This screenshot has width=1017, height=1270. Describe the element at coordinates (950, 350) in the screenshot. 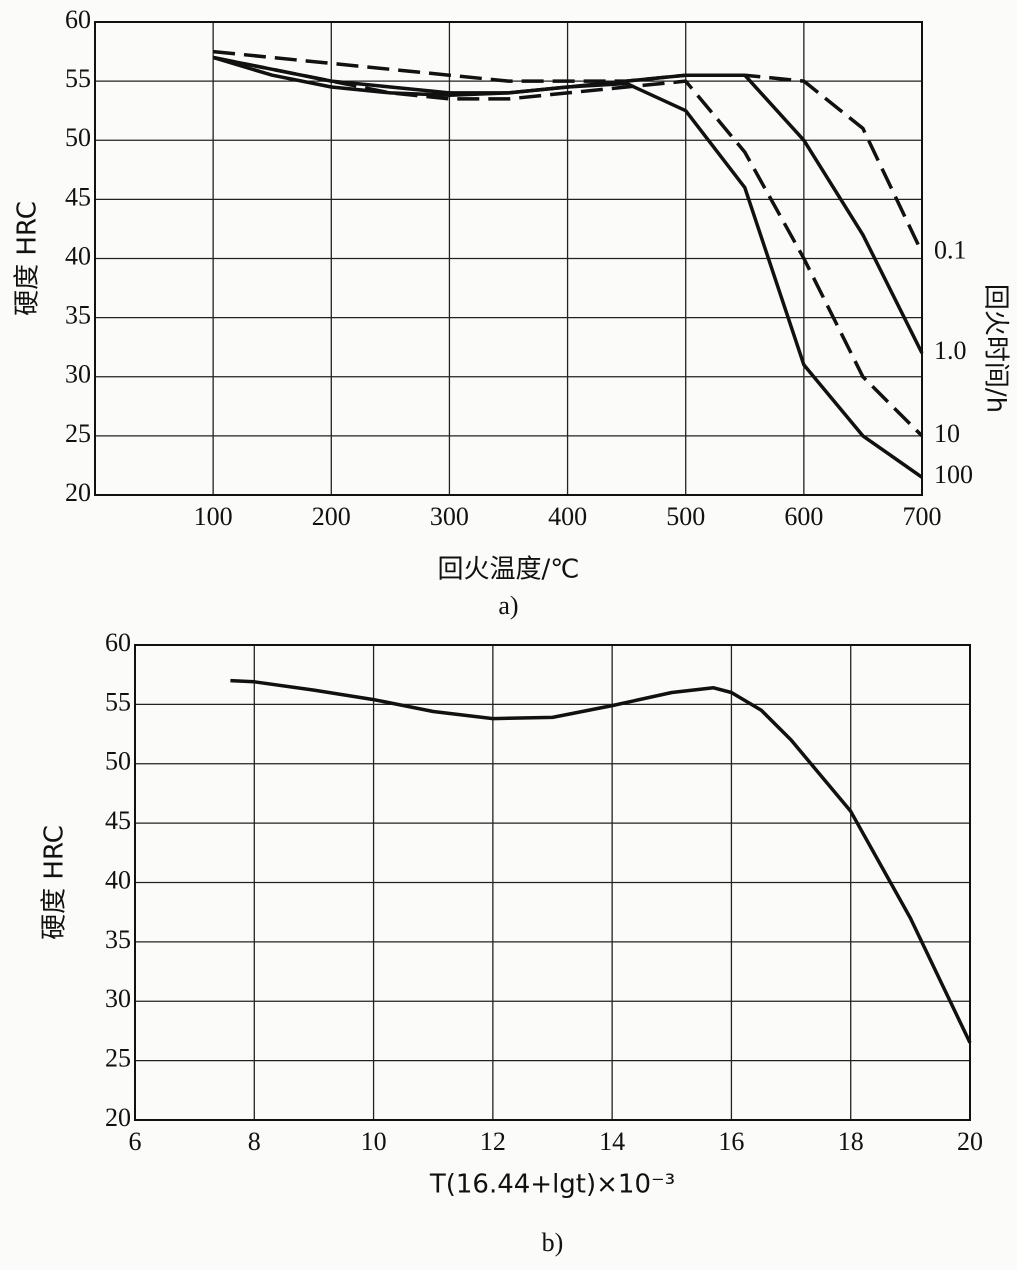

I see `series-label: 1.0` at that location.